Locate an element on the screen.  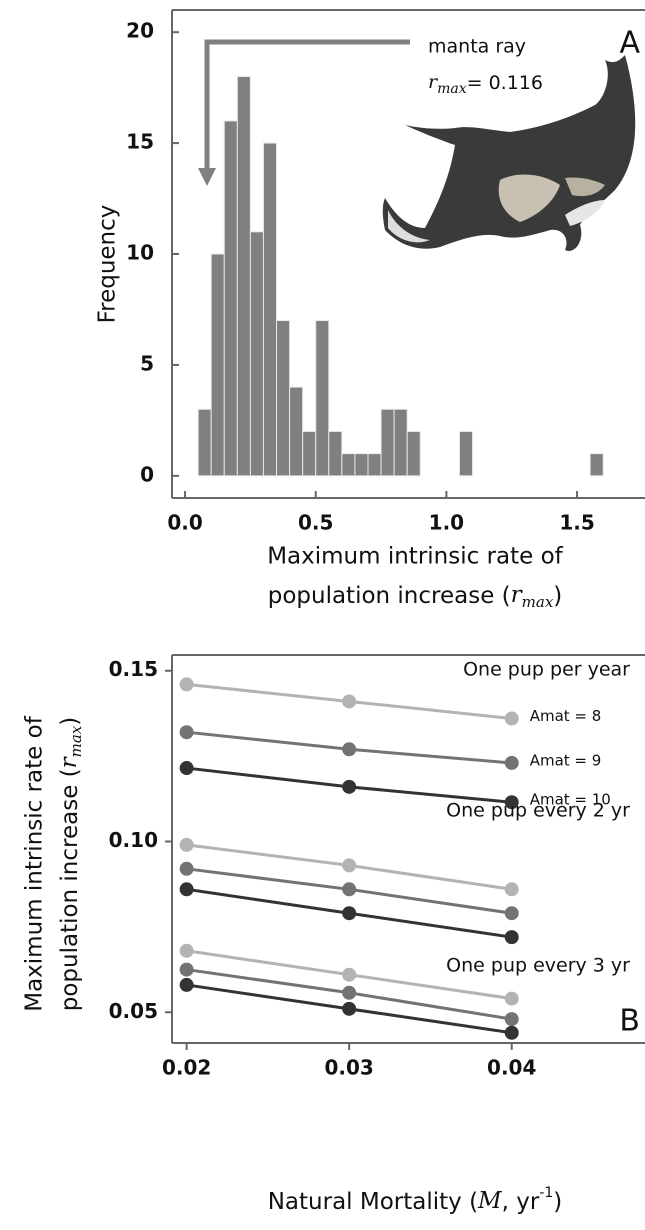
y-tick-label: 5 is located at coordinates (147, 363).